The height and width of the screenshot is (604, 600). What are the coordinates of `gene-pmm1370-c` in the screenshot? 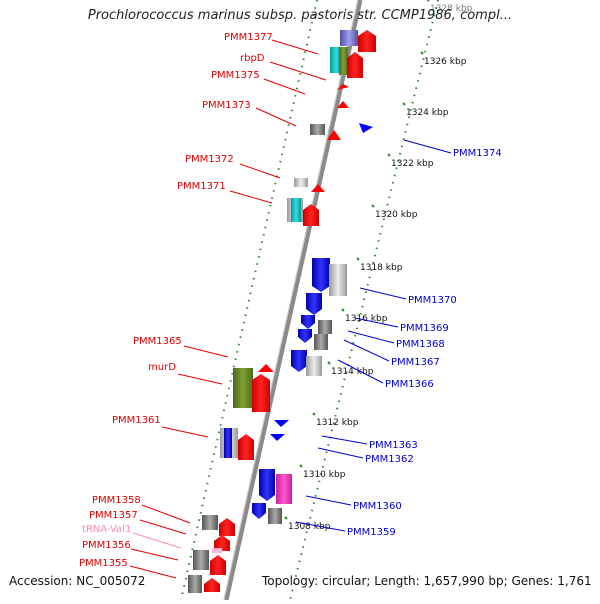 It's located at (314, 304).